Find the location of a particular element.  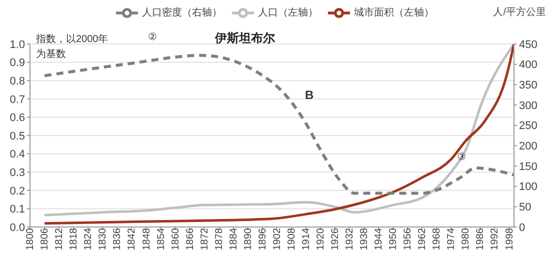

annotation: ③ is located at coordinates (461, 158).